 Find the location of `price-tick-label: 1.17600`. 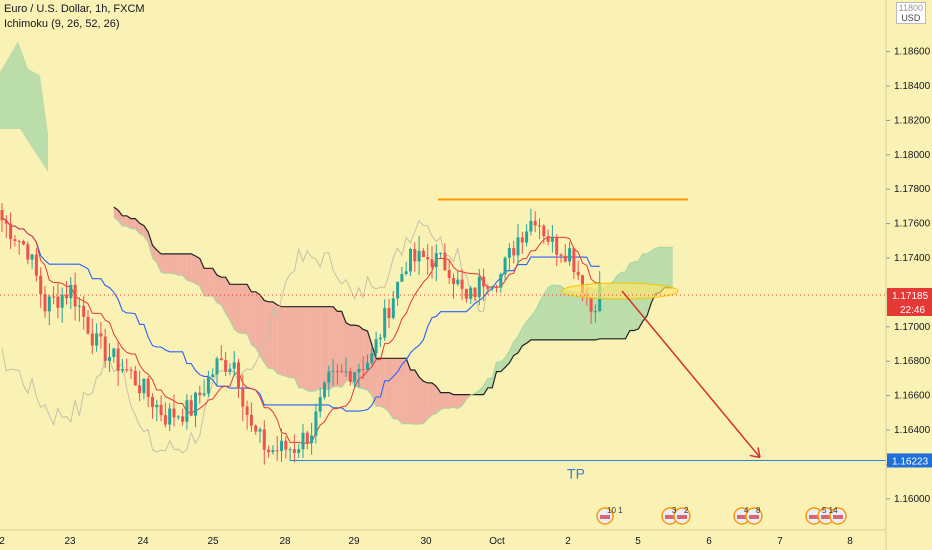

price-tick-label: 1.17600 is located at coordinates (912, 224).